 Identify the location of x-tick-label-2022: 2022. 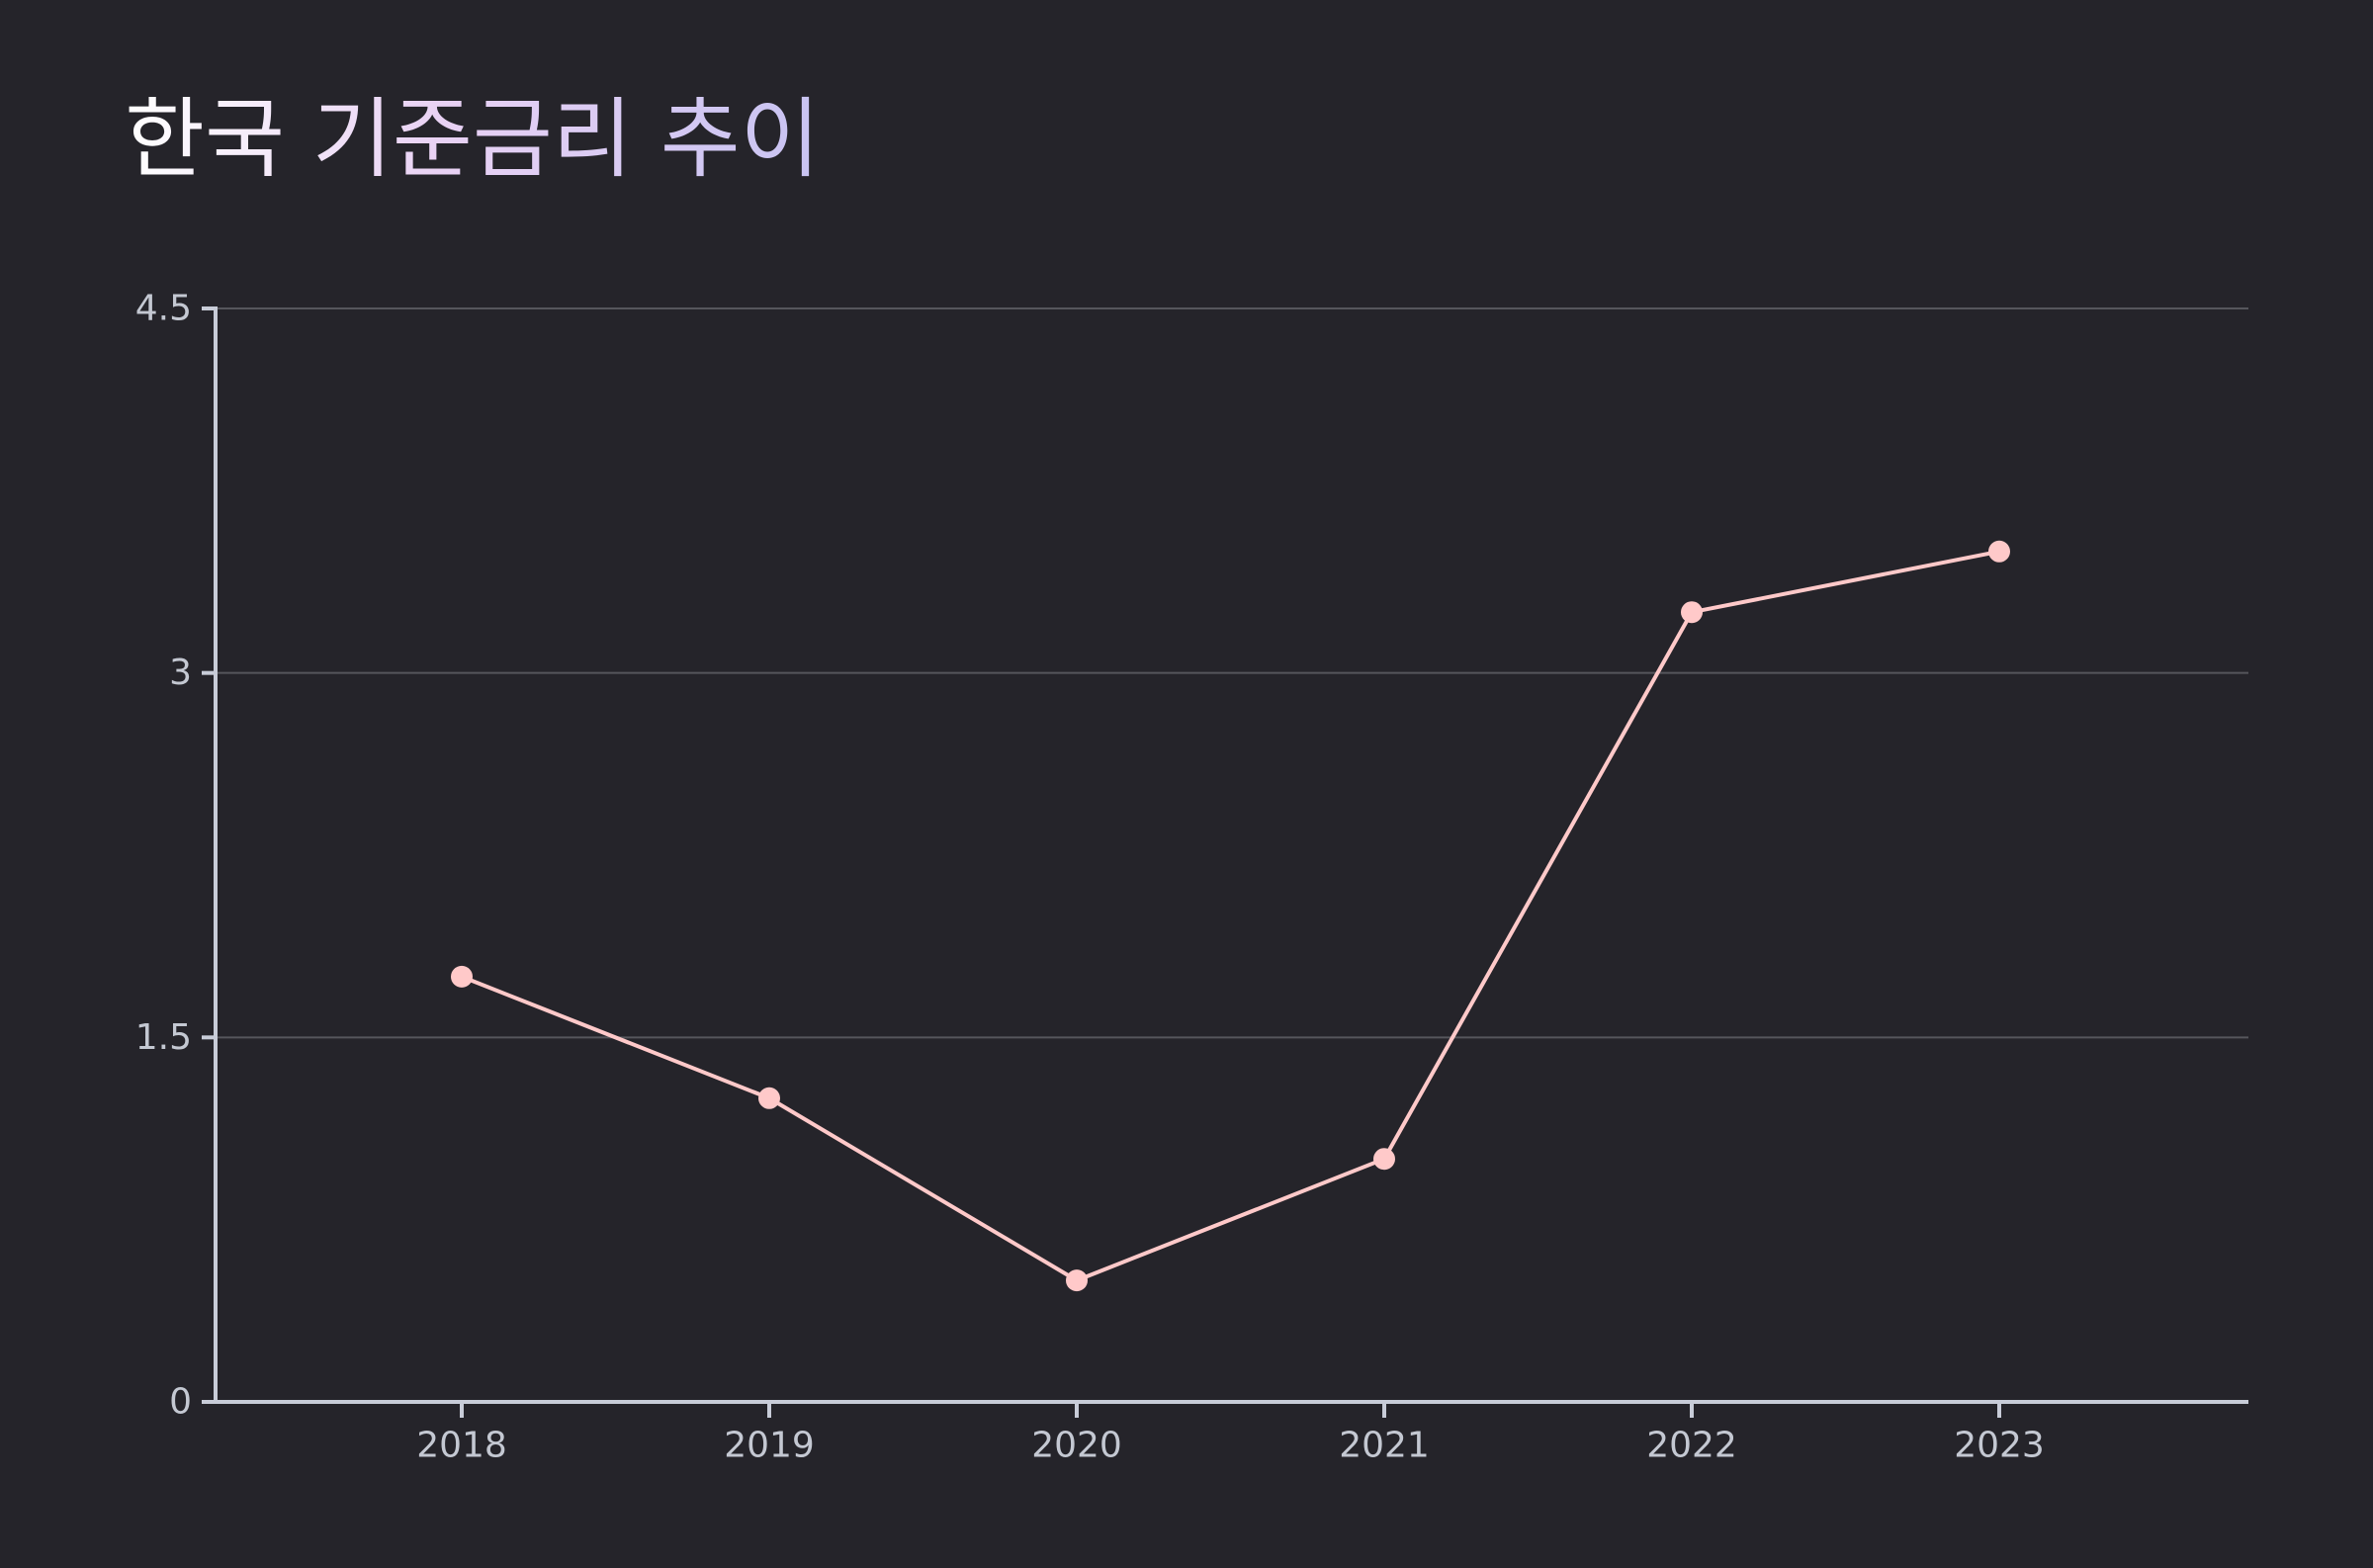
(1691, 1446).